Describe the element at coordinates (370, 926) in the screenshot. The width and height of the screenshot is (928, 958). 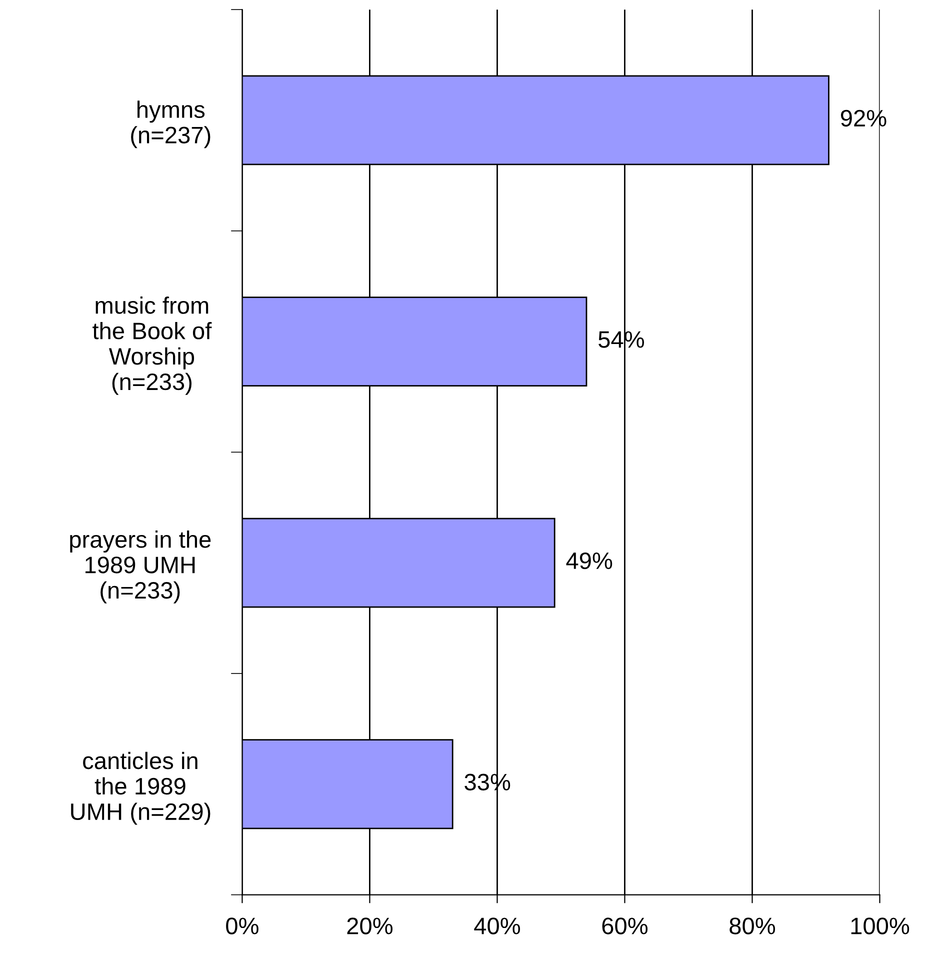
I see `x-tick-label: 20%` at that location.